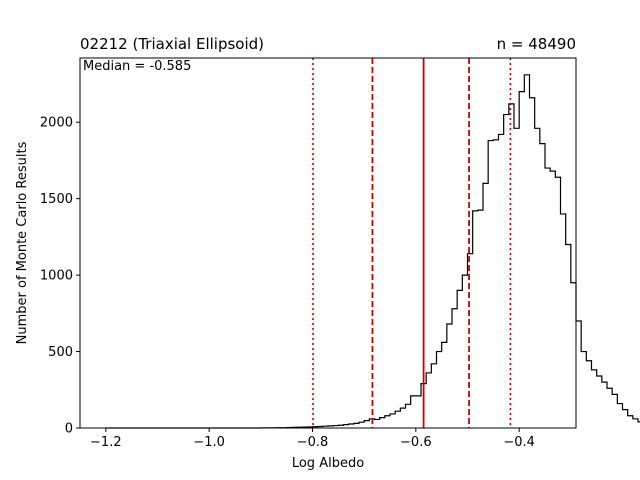 The image size is (640, 480). I want to click on y-tick-label: 1000, so click(56, 276).